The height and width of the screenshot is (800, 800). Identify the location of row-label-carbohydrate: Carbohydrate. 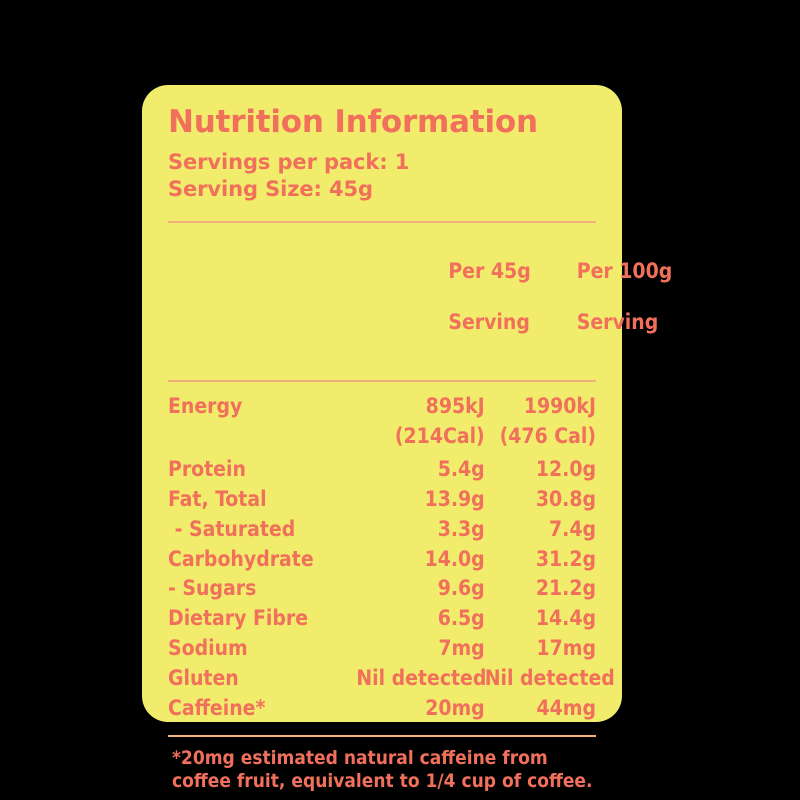
(241, 558).